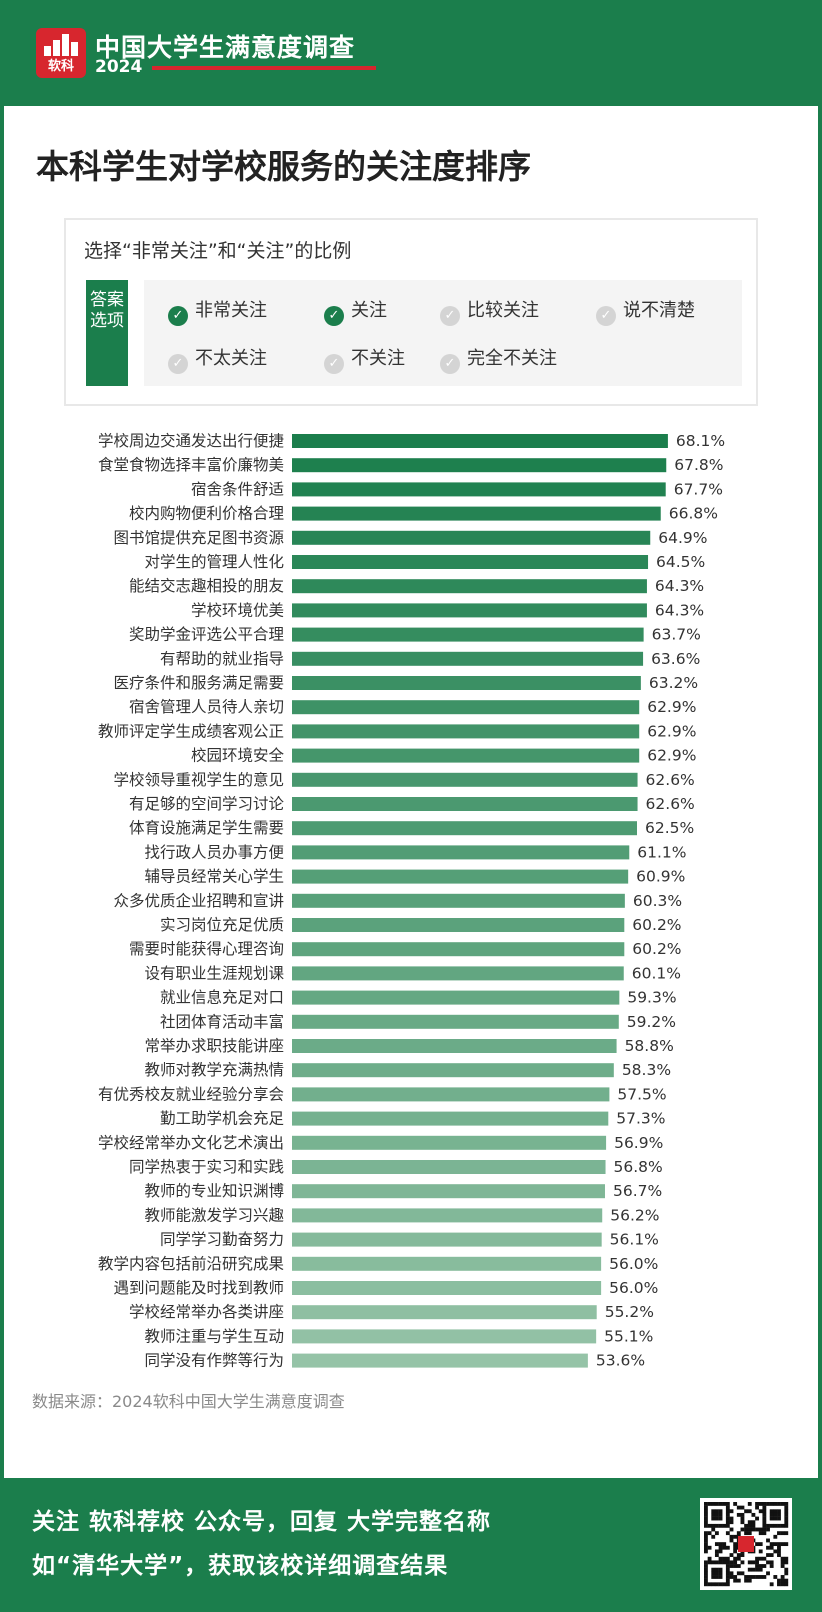  Describe the element at coordinates (634, 1215) in the screenshot. I see `value-label: 56.2%` at that location.